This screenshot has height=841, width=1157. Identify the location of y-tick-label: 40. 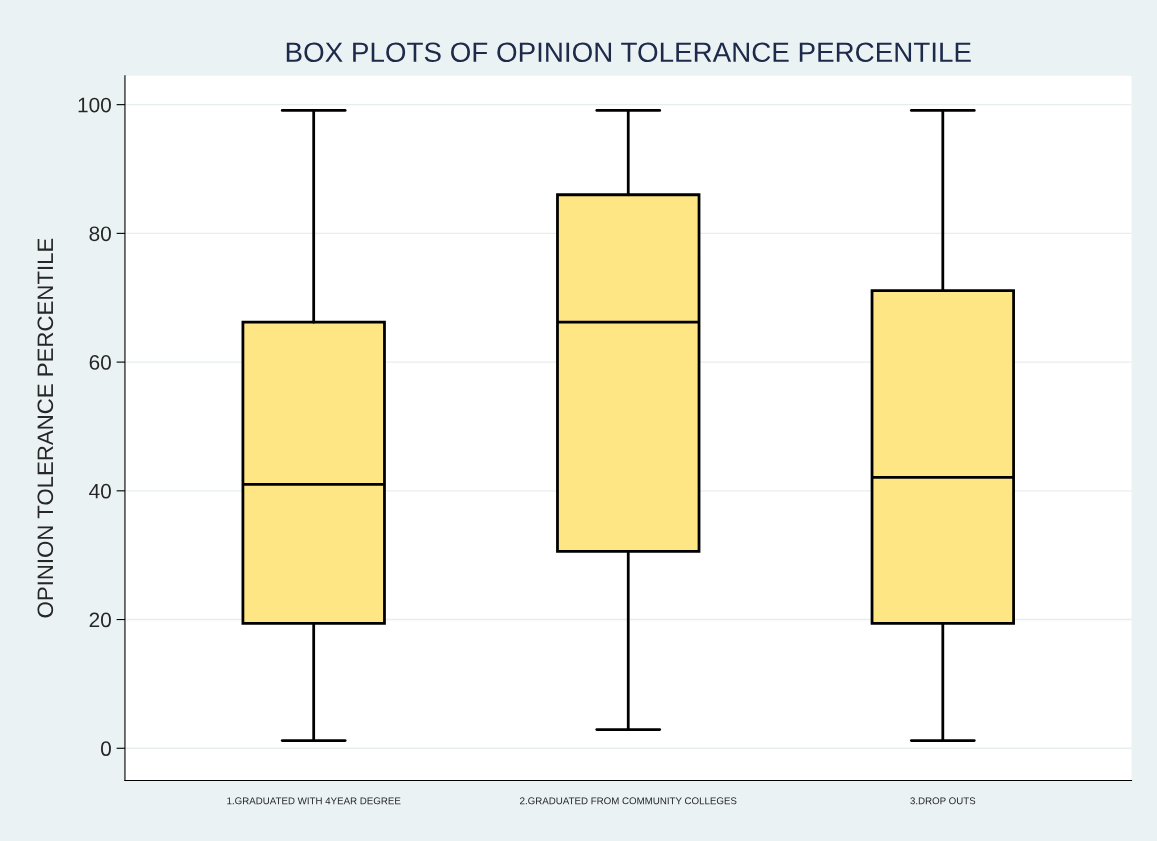
(100, 491).